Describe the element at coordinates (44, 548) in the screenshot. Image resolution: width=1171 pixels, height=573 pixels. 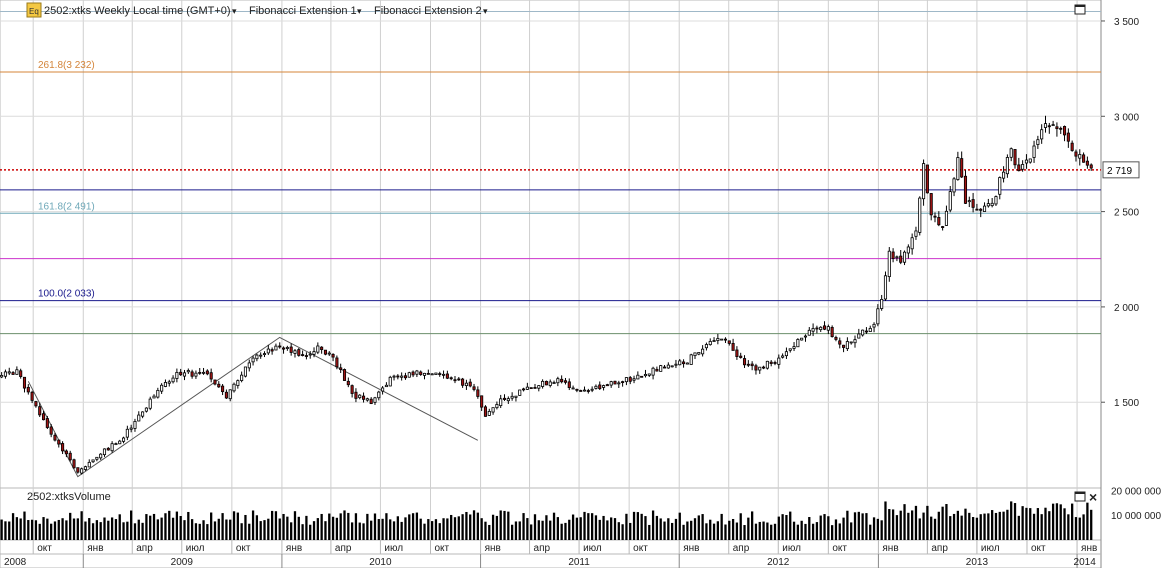
I see `month-tick-label: окт` at that location.